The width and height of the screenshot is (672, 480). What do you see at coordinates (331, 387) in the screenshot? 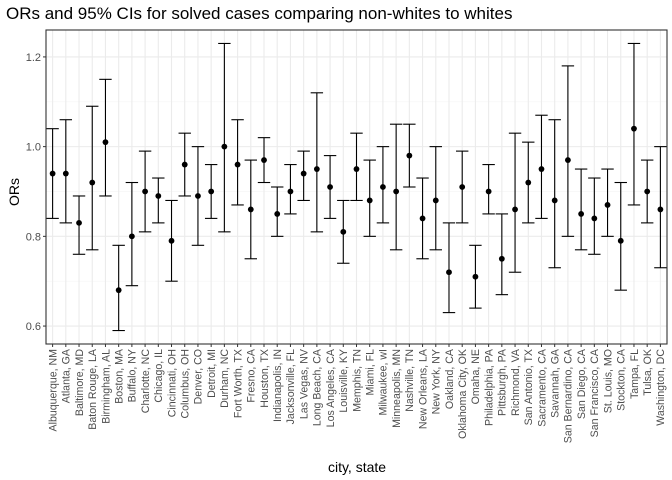
I see `x-tick-label: Los Angeles, CA` at bounding box center [331, 387].